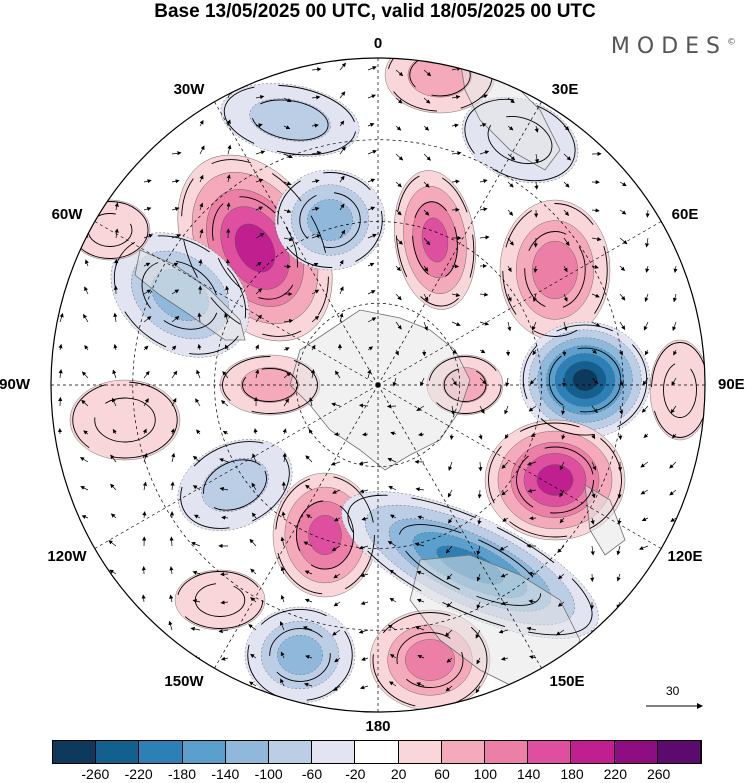 This screenshot has width=750, height=783. Describe the element at coordinates (673, 46) in the screenshot. I see `modes-logo: MODES©` at that location.